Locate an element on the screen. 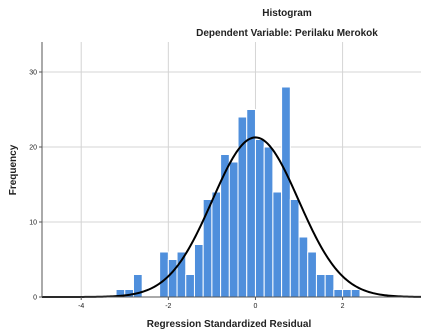  y-tick-label: 10 is located at coordinates (33, 223).